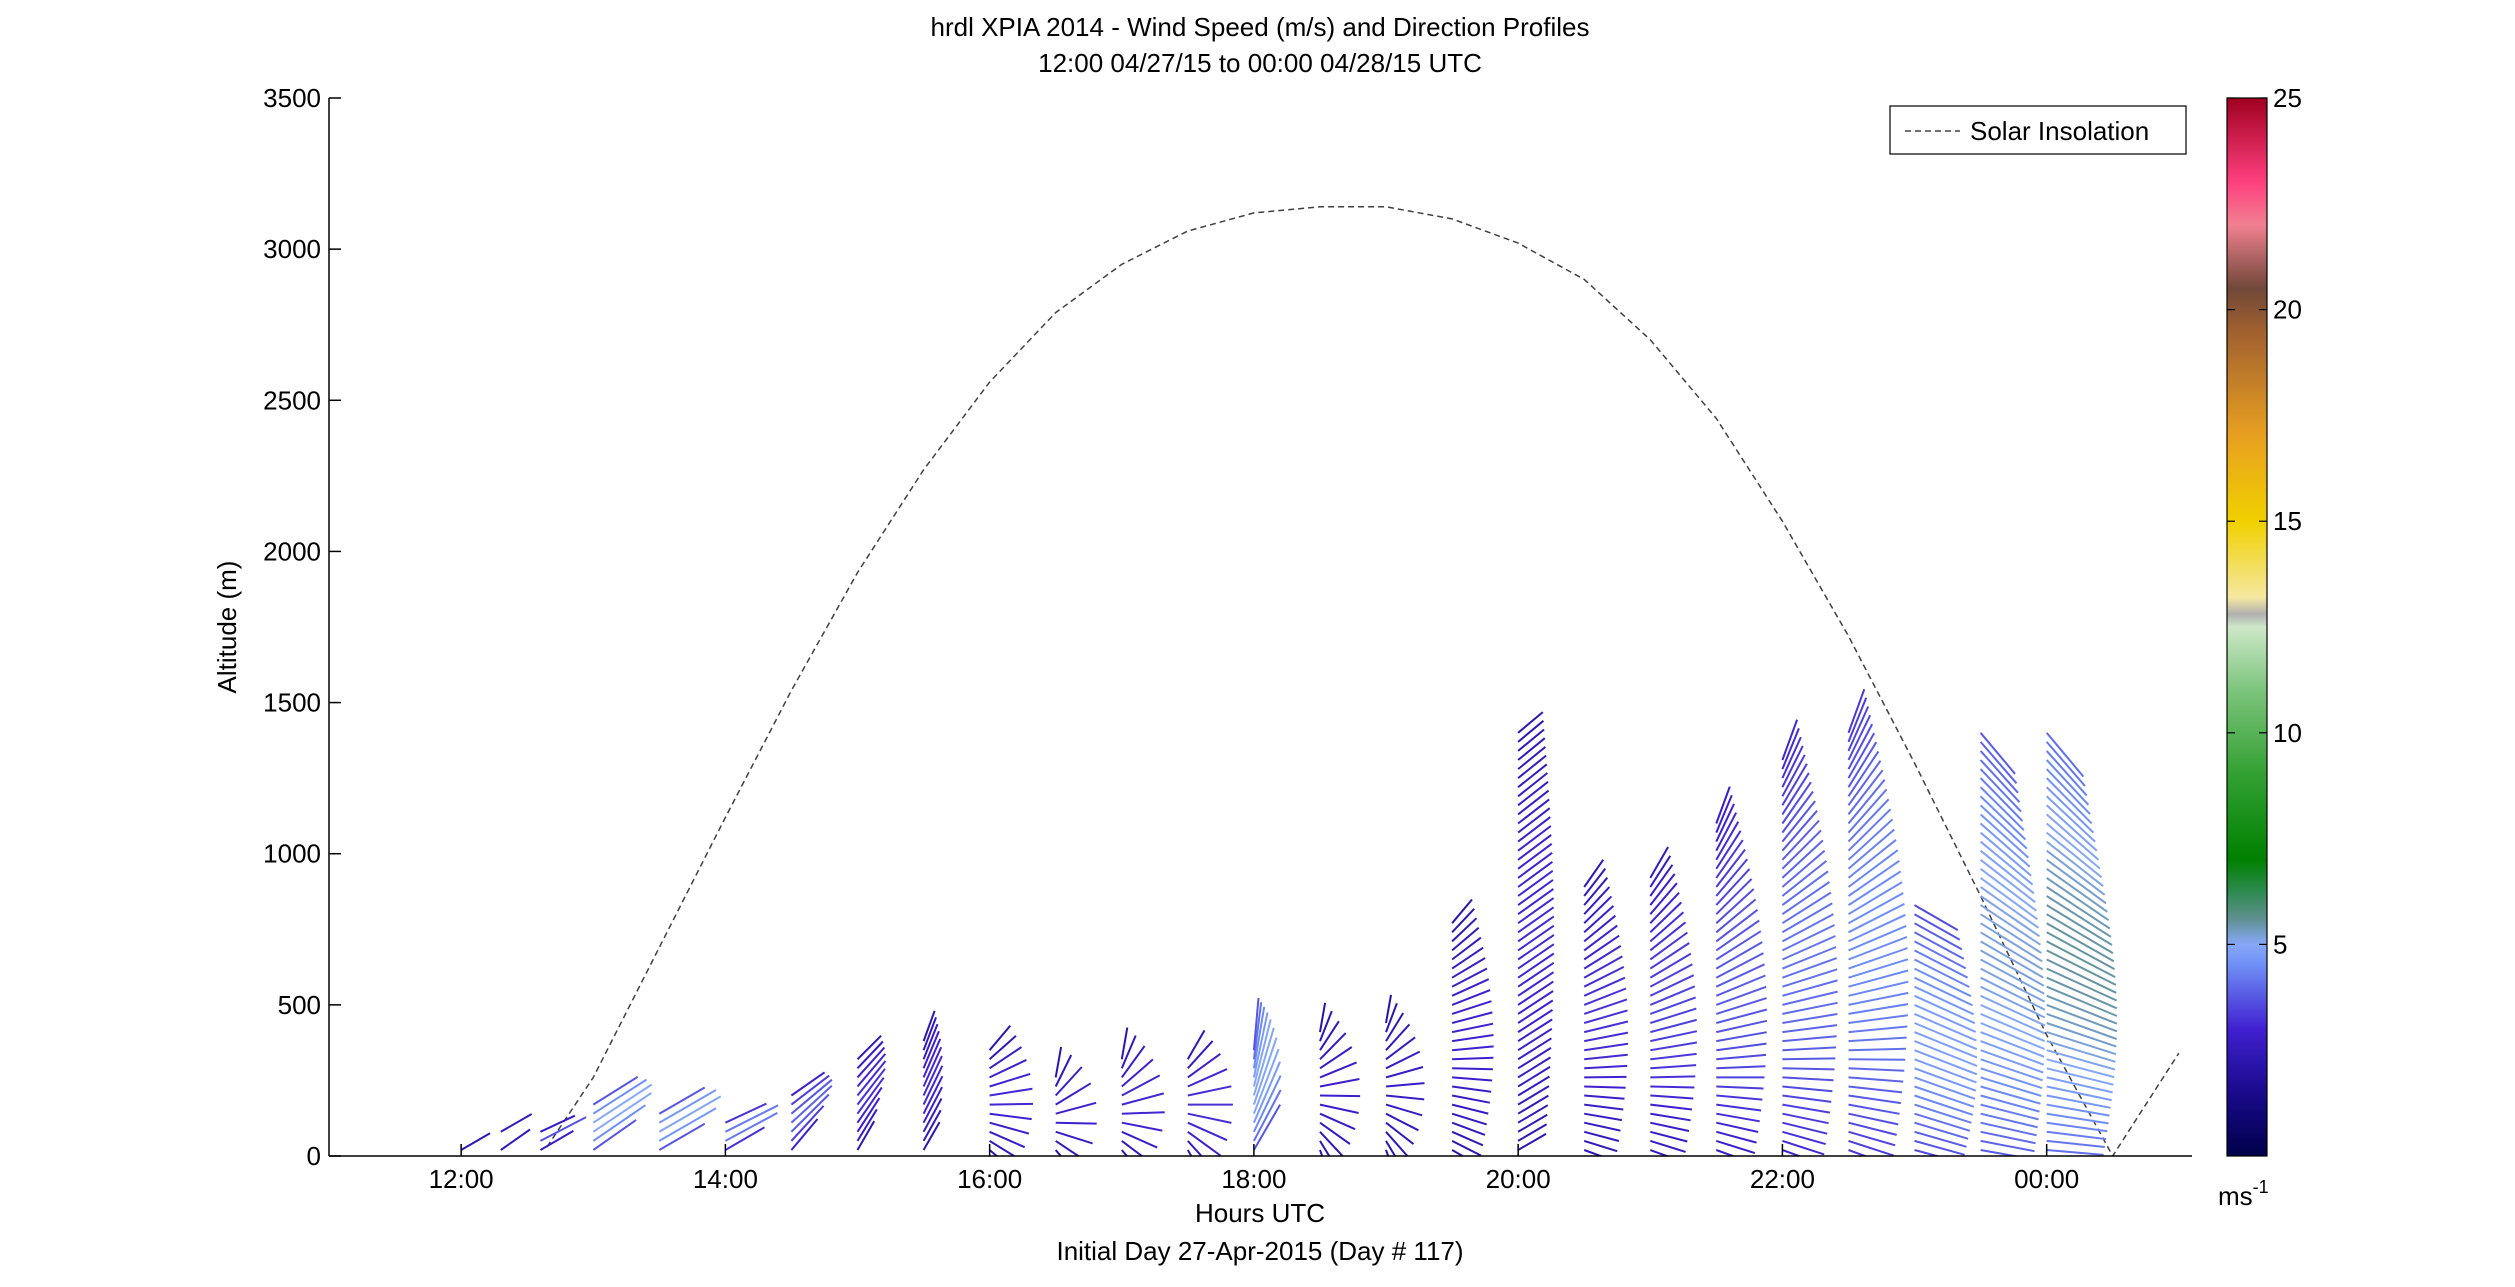  Describe the element at coordinates (461, 1179) in the screenshot. I see `x-tick-label: 12:00` at that location.